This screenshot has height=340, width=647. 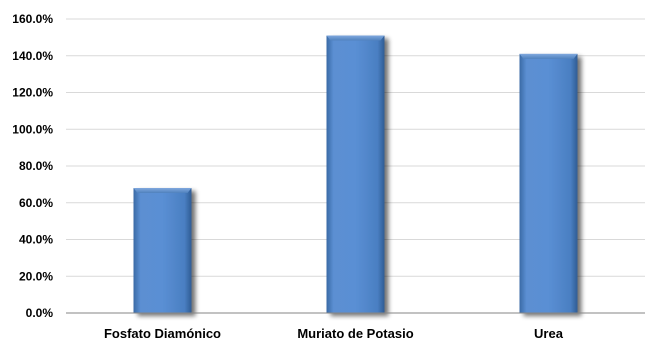 What do you see at coordinates (32, 56) in the screenshot?
I see `y-tick-label: 140.0%` at bounding box center [32, 56].